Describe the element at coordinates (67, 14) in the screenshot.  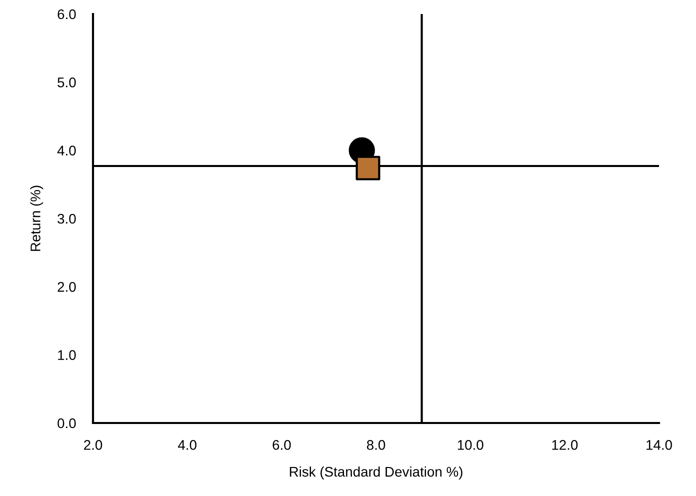
I see `y-tick-label: 6.0` at that location.